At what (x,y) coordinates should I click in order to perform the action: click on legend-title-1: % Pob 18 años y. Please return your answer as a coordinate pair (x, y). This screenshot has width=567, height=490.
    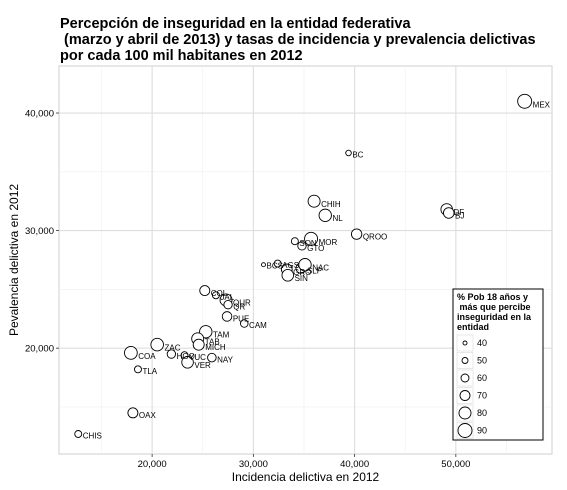
    Looking at the image, I should click on (492, 297).